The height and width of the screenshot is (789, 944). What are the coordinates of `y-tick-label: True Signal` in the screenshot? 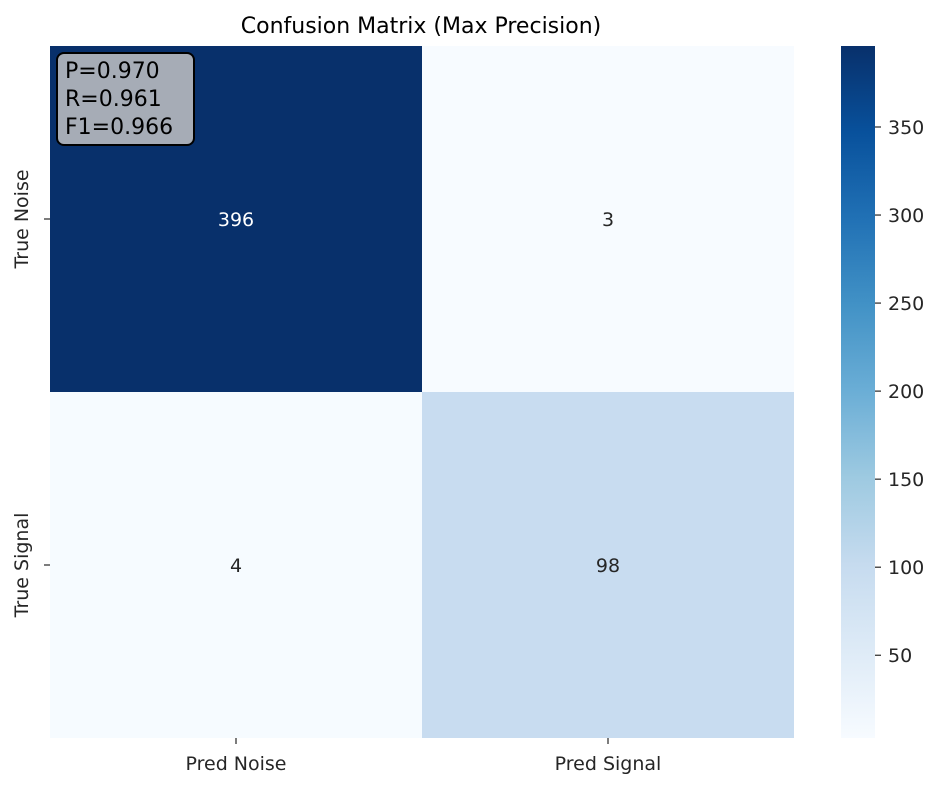 It's located at (22, 566).